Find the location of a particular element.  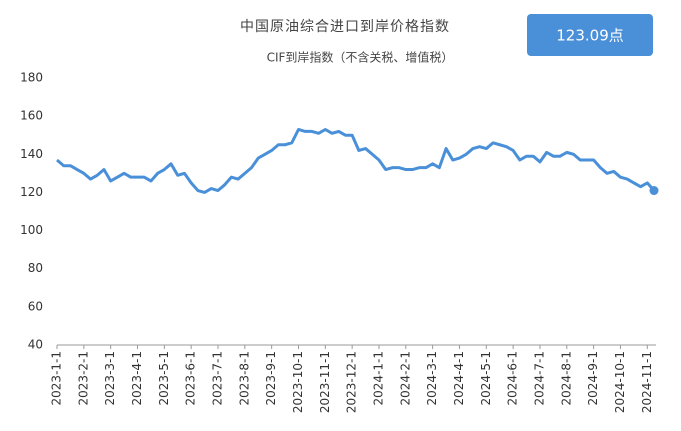

y-tick-label: 120 is located at coordinates (31, 192).